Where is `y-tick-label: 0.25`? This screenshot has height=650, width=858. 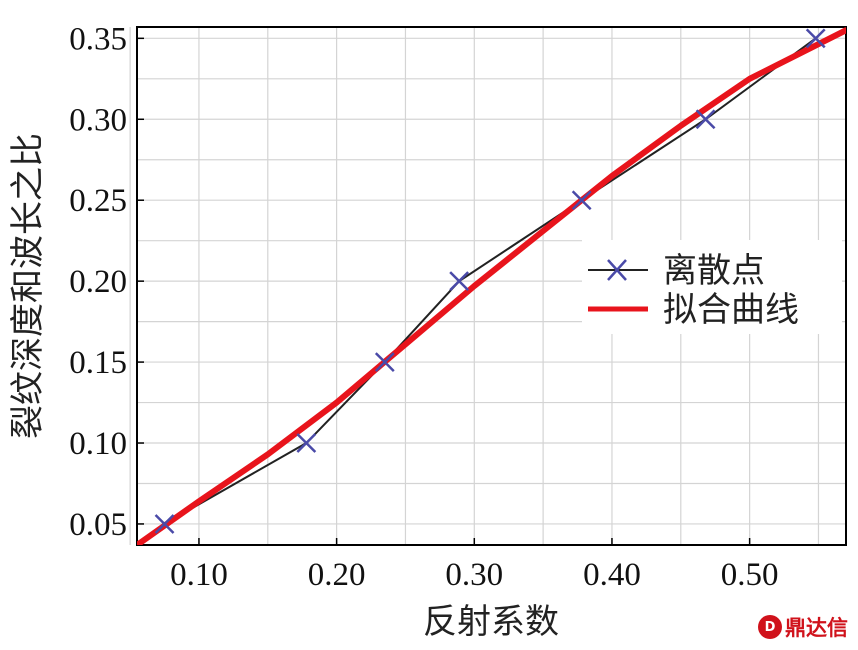 y-tick-label: 0.25 is located at coordinates (98, 201).